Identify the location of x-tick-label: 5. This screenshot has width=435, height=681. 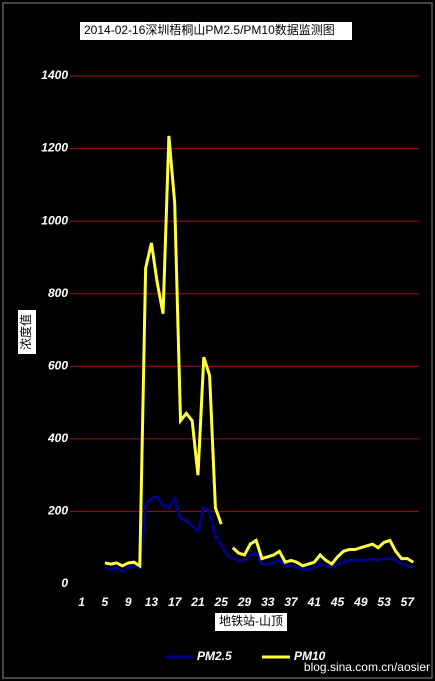
(105, 602).